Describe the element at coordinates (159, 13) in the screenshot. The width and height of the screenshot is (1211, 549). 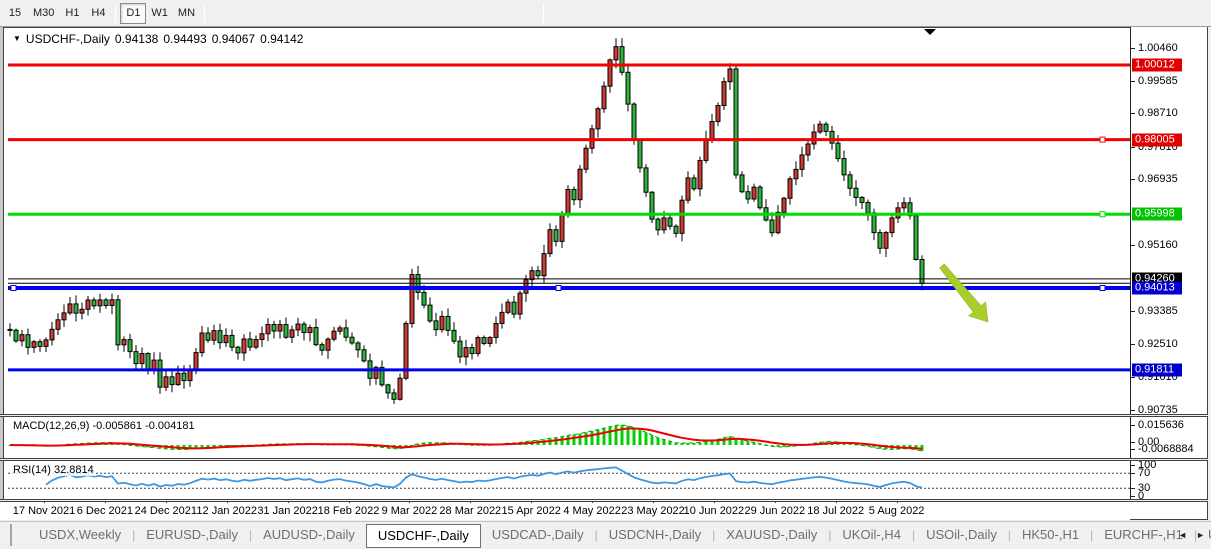
I see `timeframe-button-w1: W1` at that location.